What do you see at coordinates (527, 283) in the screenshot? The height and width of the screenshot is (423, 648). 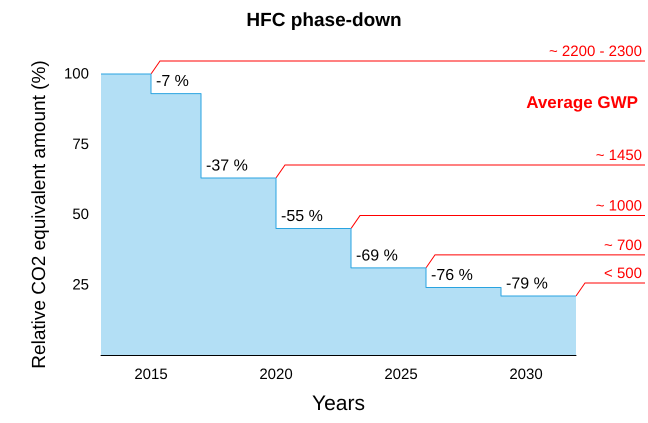 I see `annotation: -79 %` at bounding box center [527, 283].